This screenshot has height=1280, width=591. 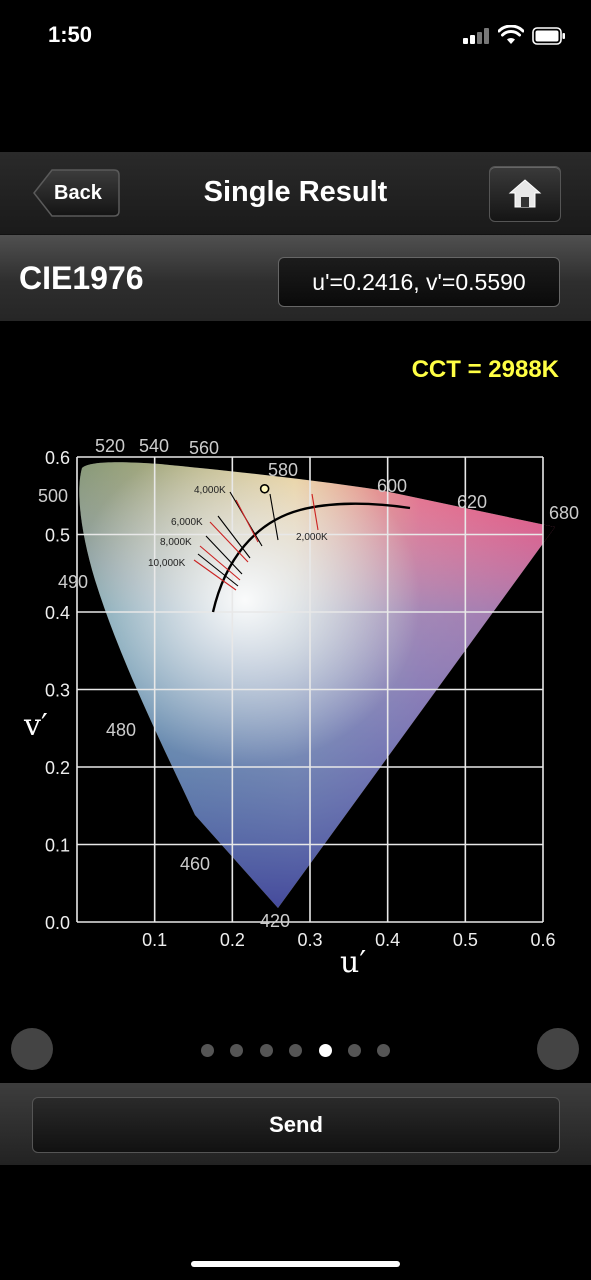 What do you see at coordinates (73, 582) in the screenshot?
I see `wavelength-label: 490` at bounding box center [73, 582].